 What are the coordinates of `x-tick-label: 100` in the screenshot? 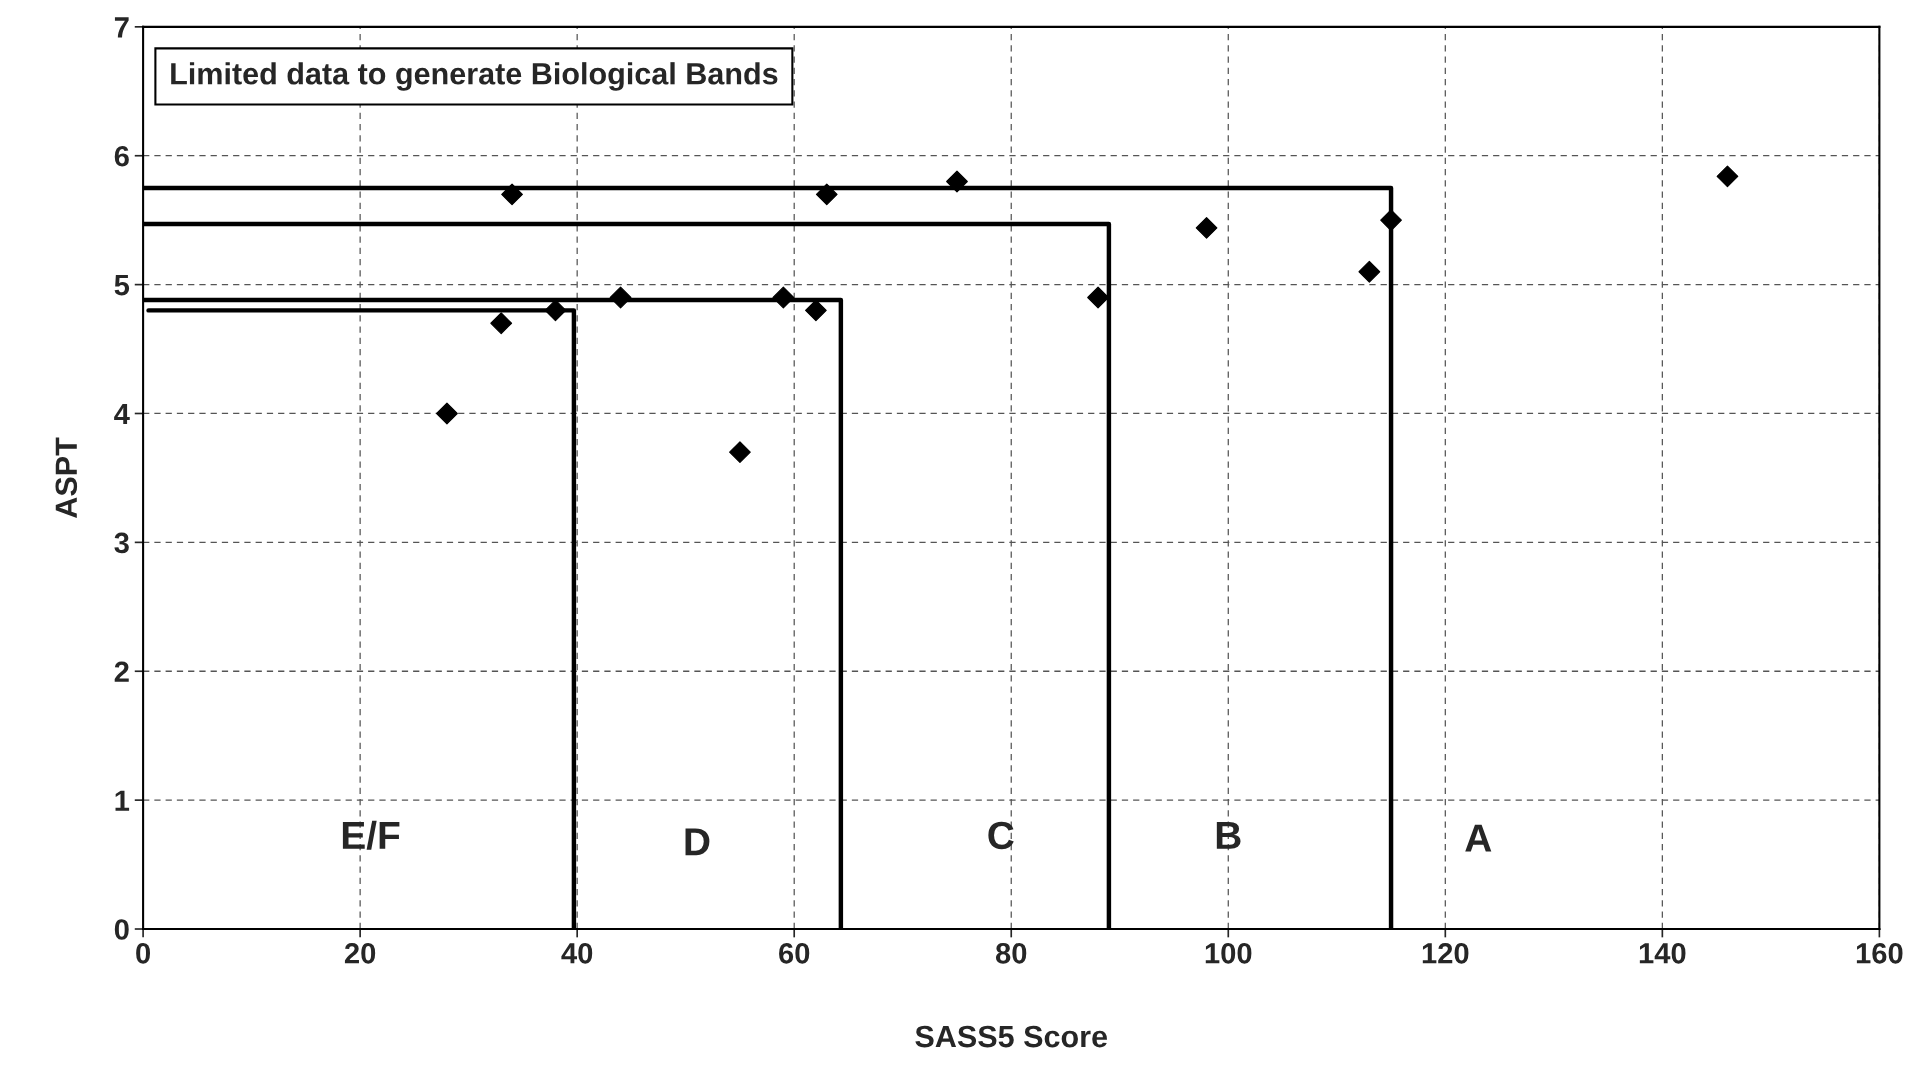 It's located at (1228, 953).